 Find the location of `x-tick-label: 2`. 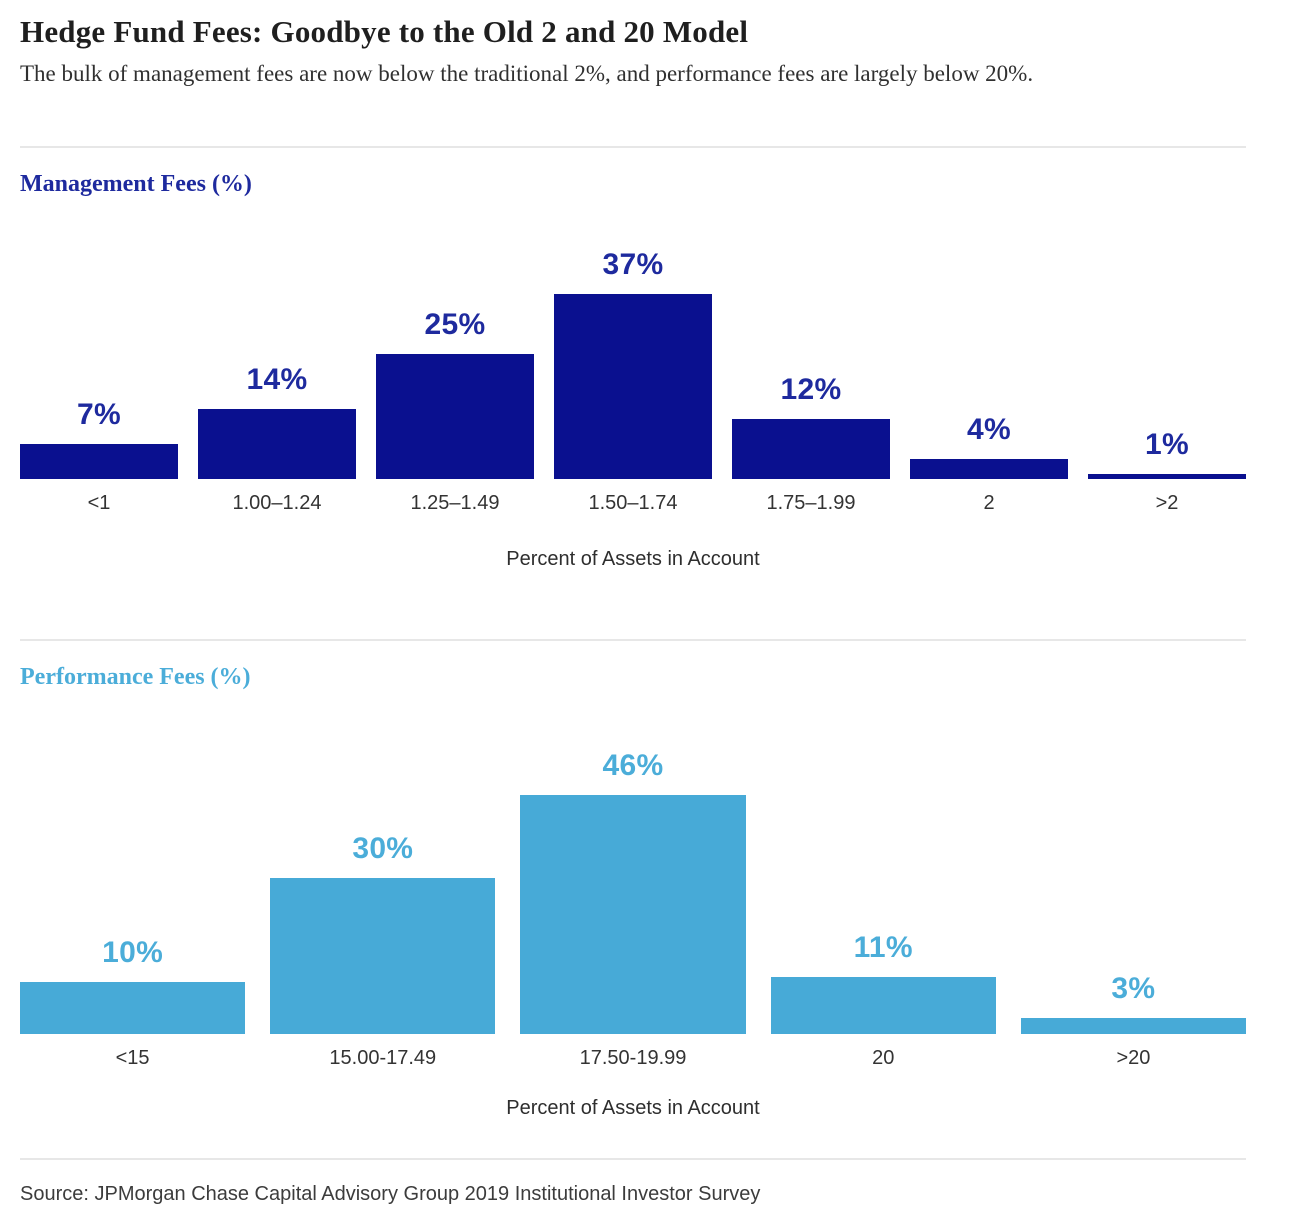

x-tick-label: 2 is located at coordinates (989, 503).